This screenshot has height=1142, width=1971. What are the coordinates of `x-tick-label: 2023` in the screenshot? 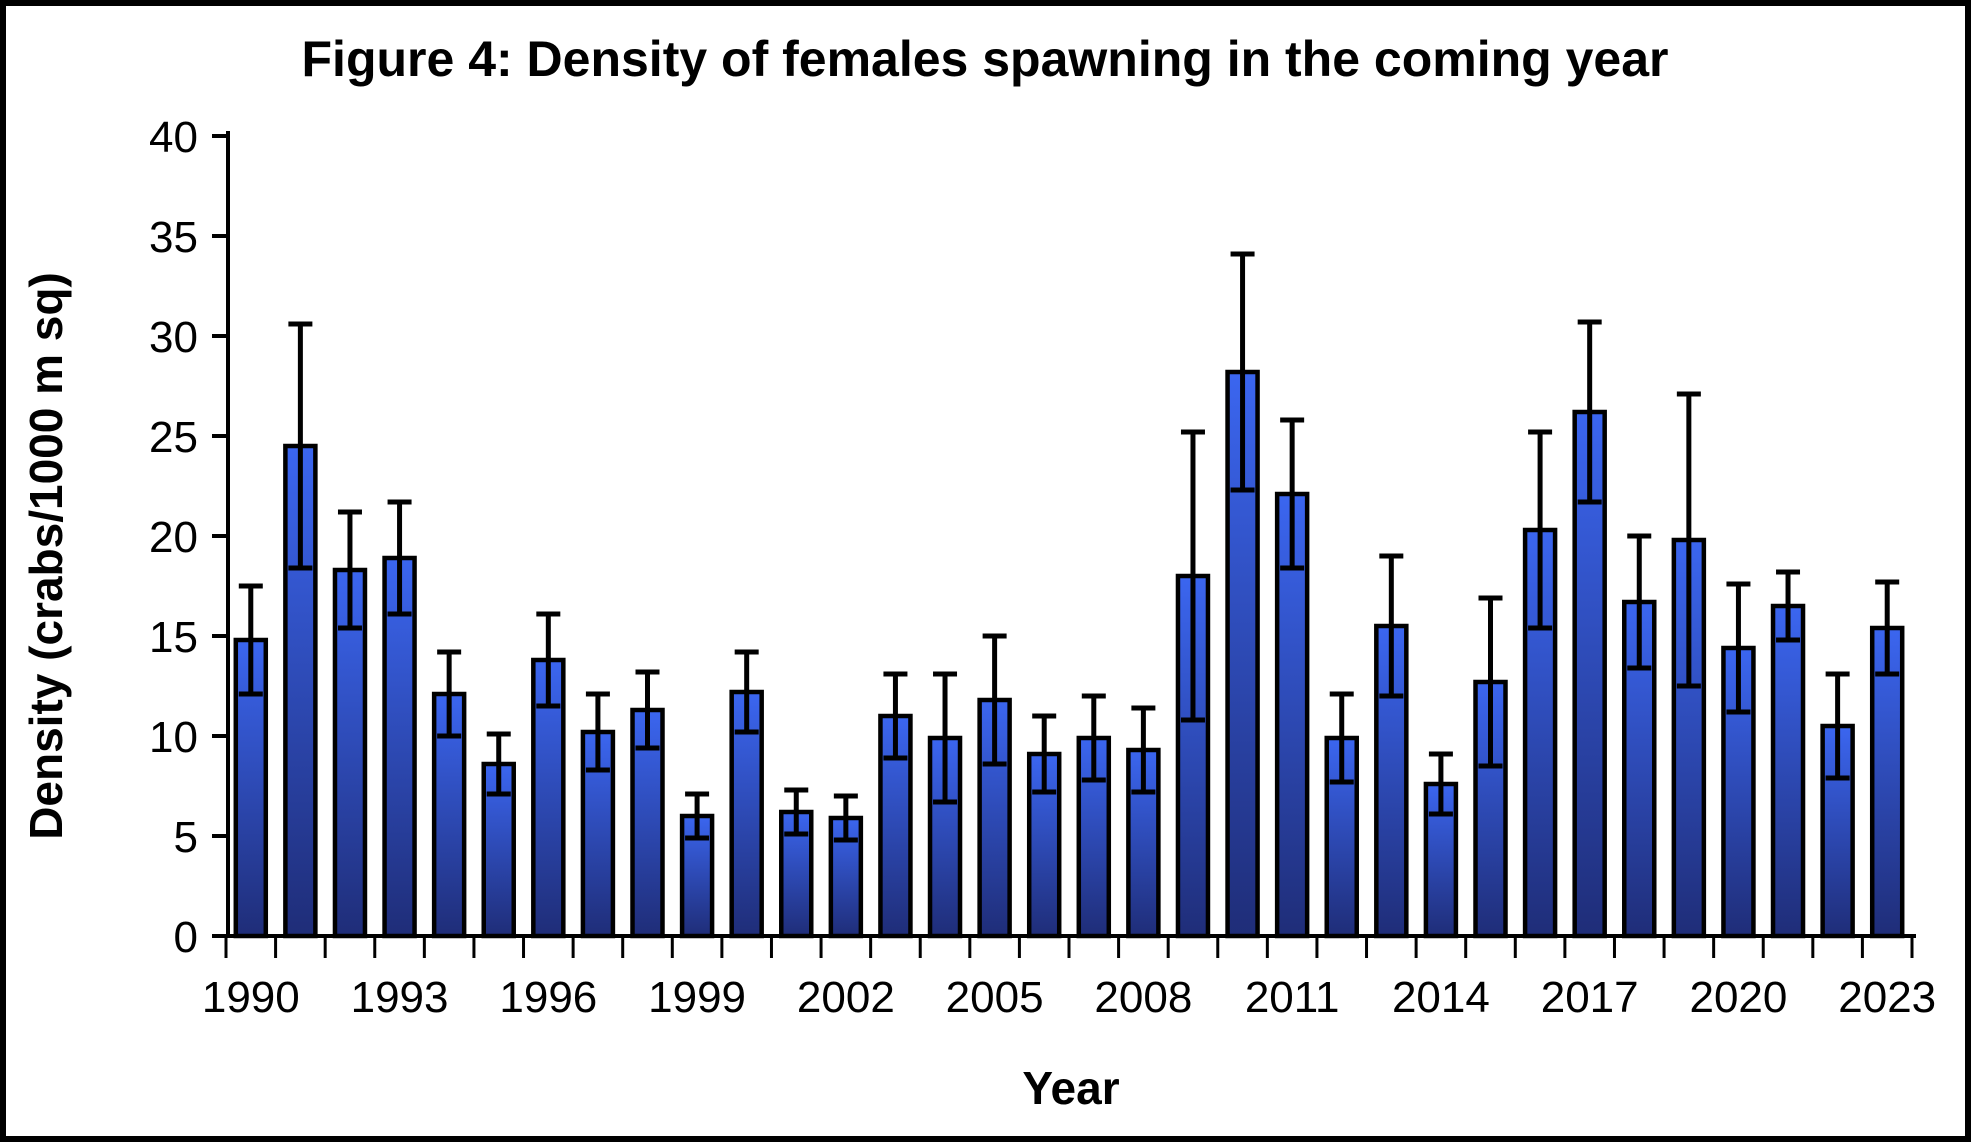 It's located at (1887, 997).